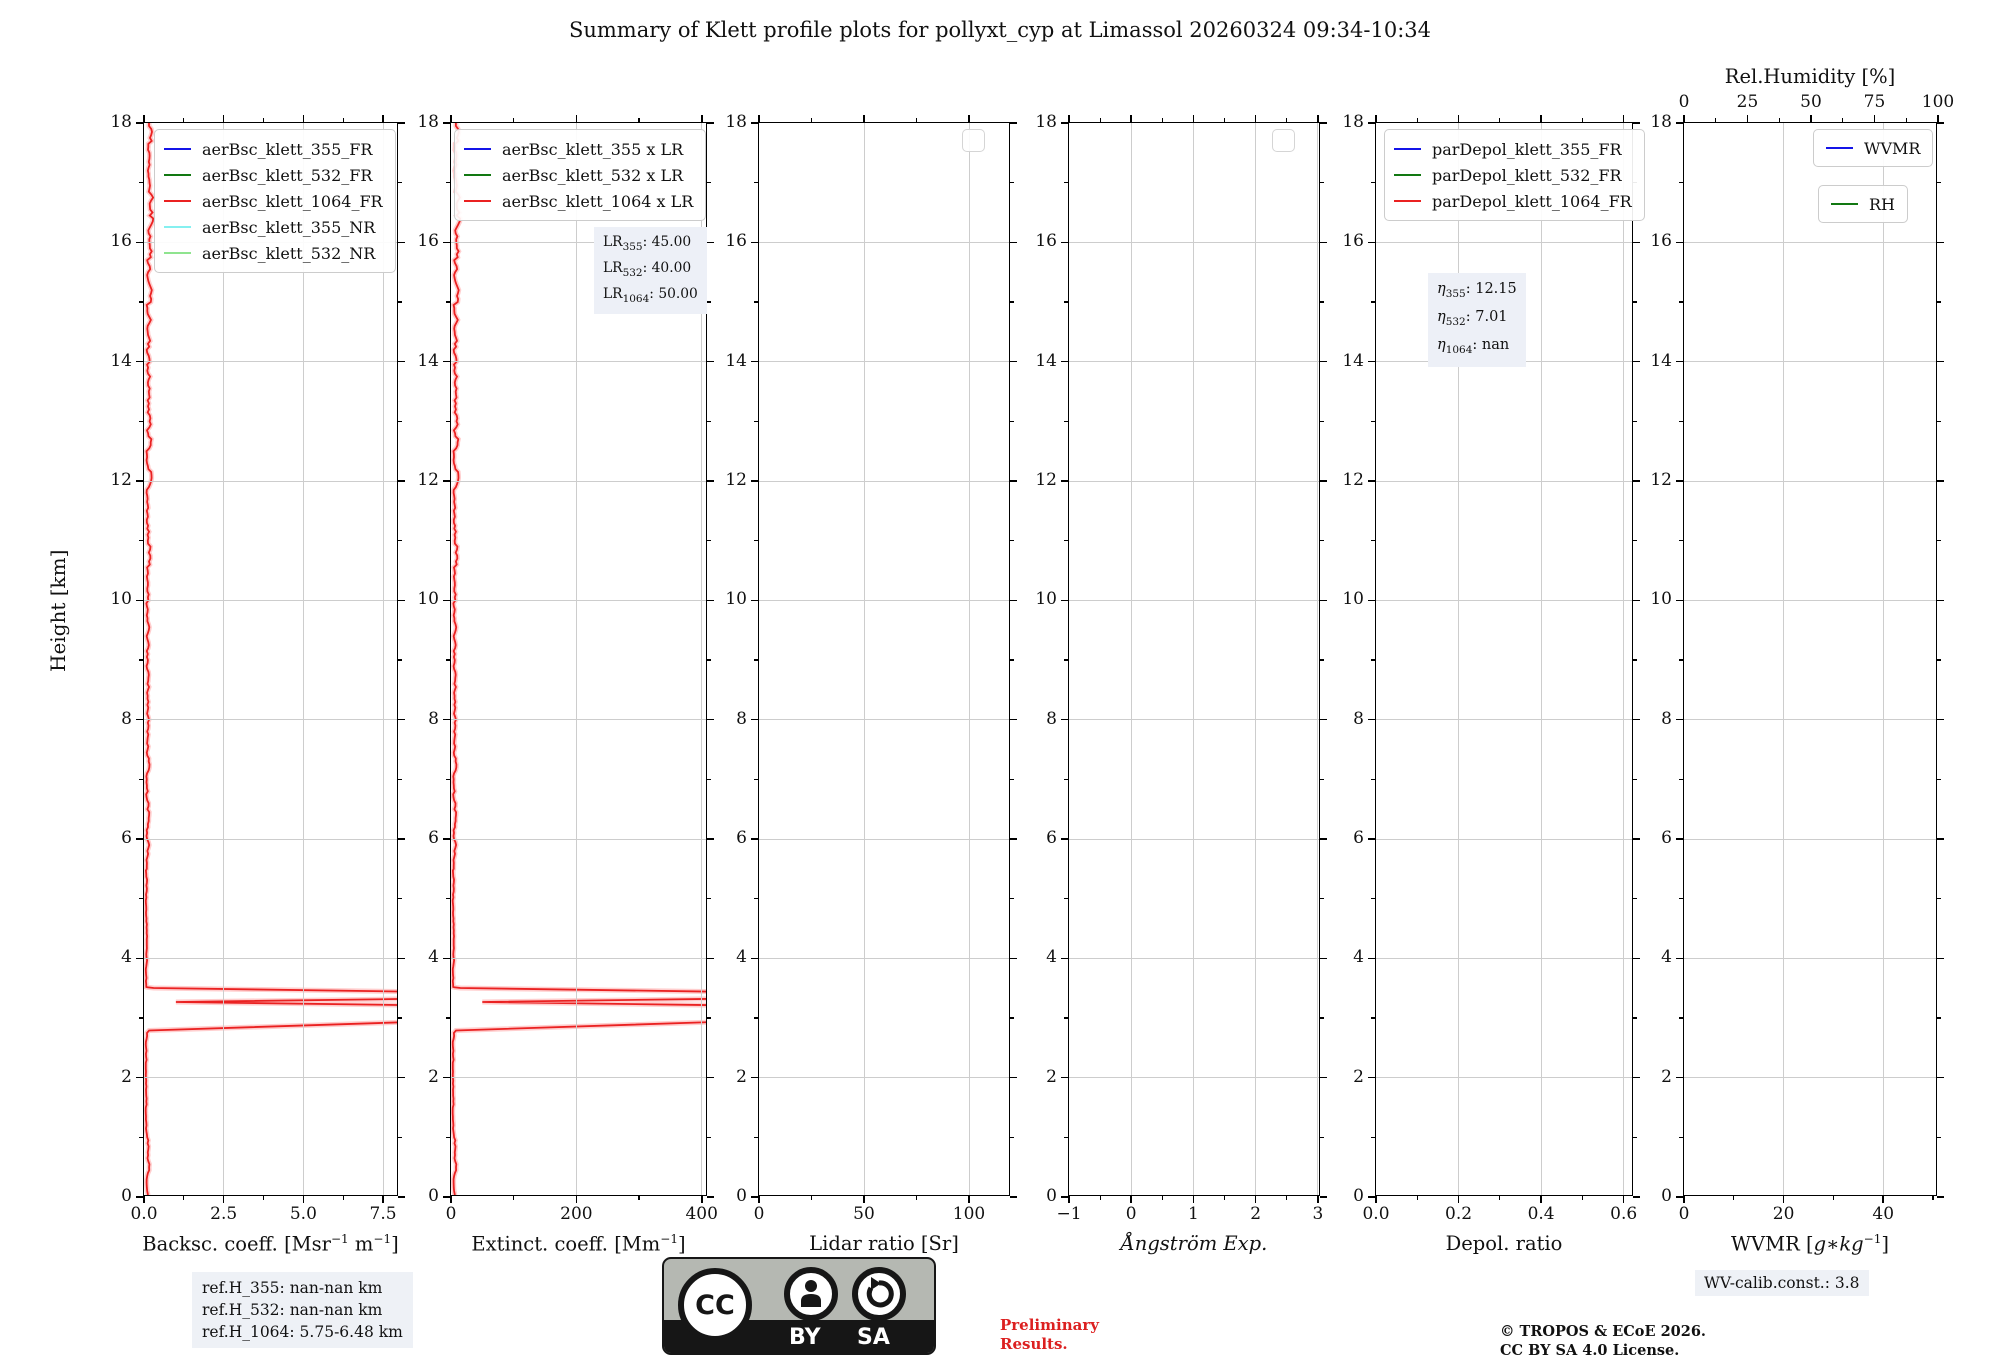 Image resolution: width=2000 pixels, height=1360 pixels. Describe the element at coordinates (864, 659) in the screenshot. I see `x-gridline` at that location.